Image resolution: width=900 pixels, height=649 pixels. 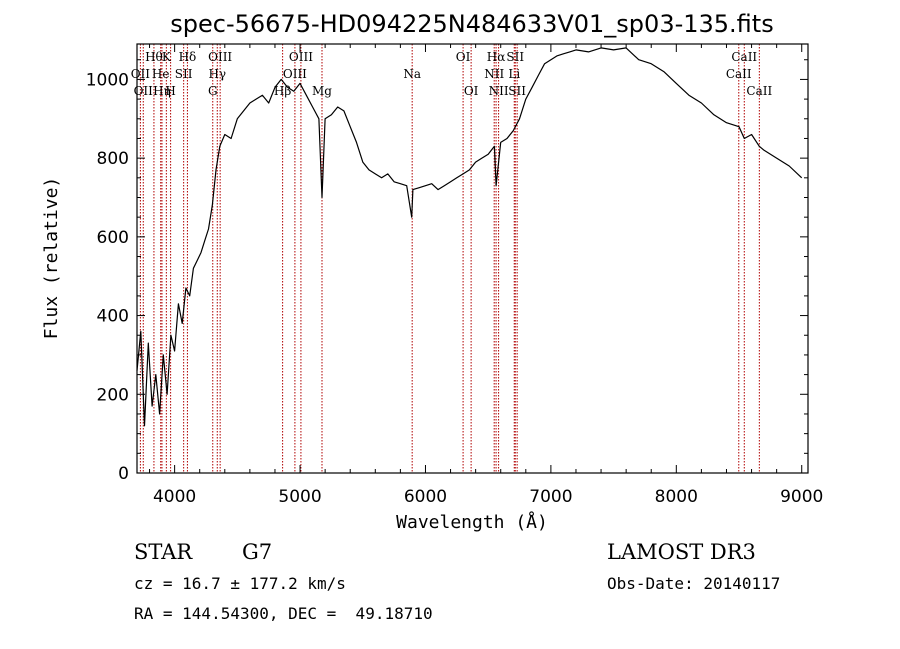 I want to click on spectral-line-label: Hδ, so click(x=188, y=57).